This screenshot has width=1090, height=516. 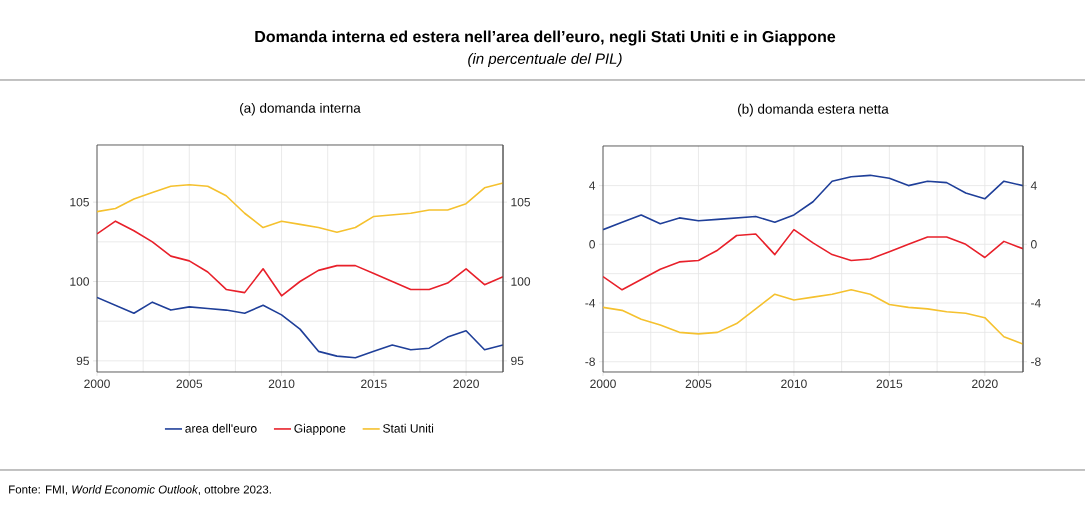 What do you see at coordinates (521, 281) in the screenshot?
I see `y2-tick-label: 100` at bounding box center [521, 281].